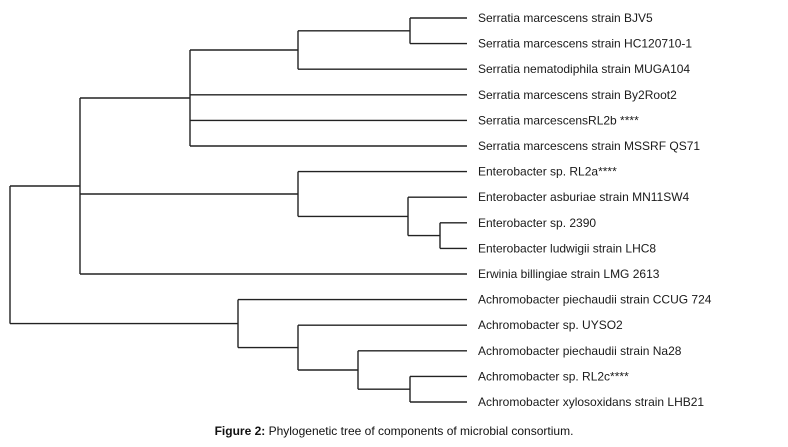 The image size is (788, 447). What do you see at coordinates (550, 325) in the screenshot?
I see `leaf-label-13: Achromobacter sp. UYSO2` at bounding box center [550, 325].